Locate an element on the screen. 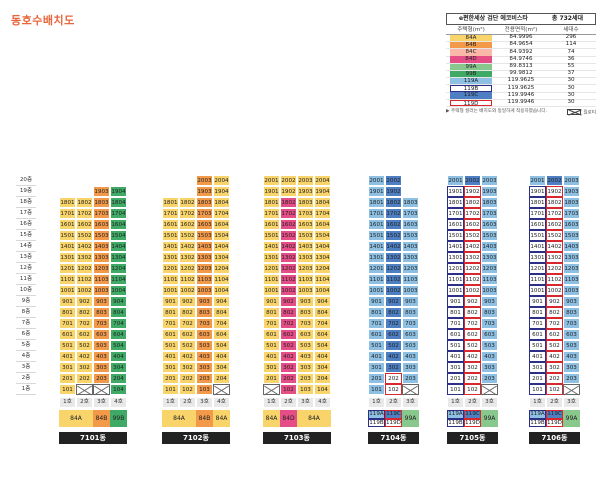 This screenshot has height=503, width=600. unit-cell: 403 is located at coordinates (204, 356).